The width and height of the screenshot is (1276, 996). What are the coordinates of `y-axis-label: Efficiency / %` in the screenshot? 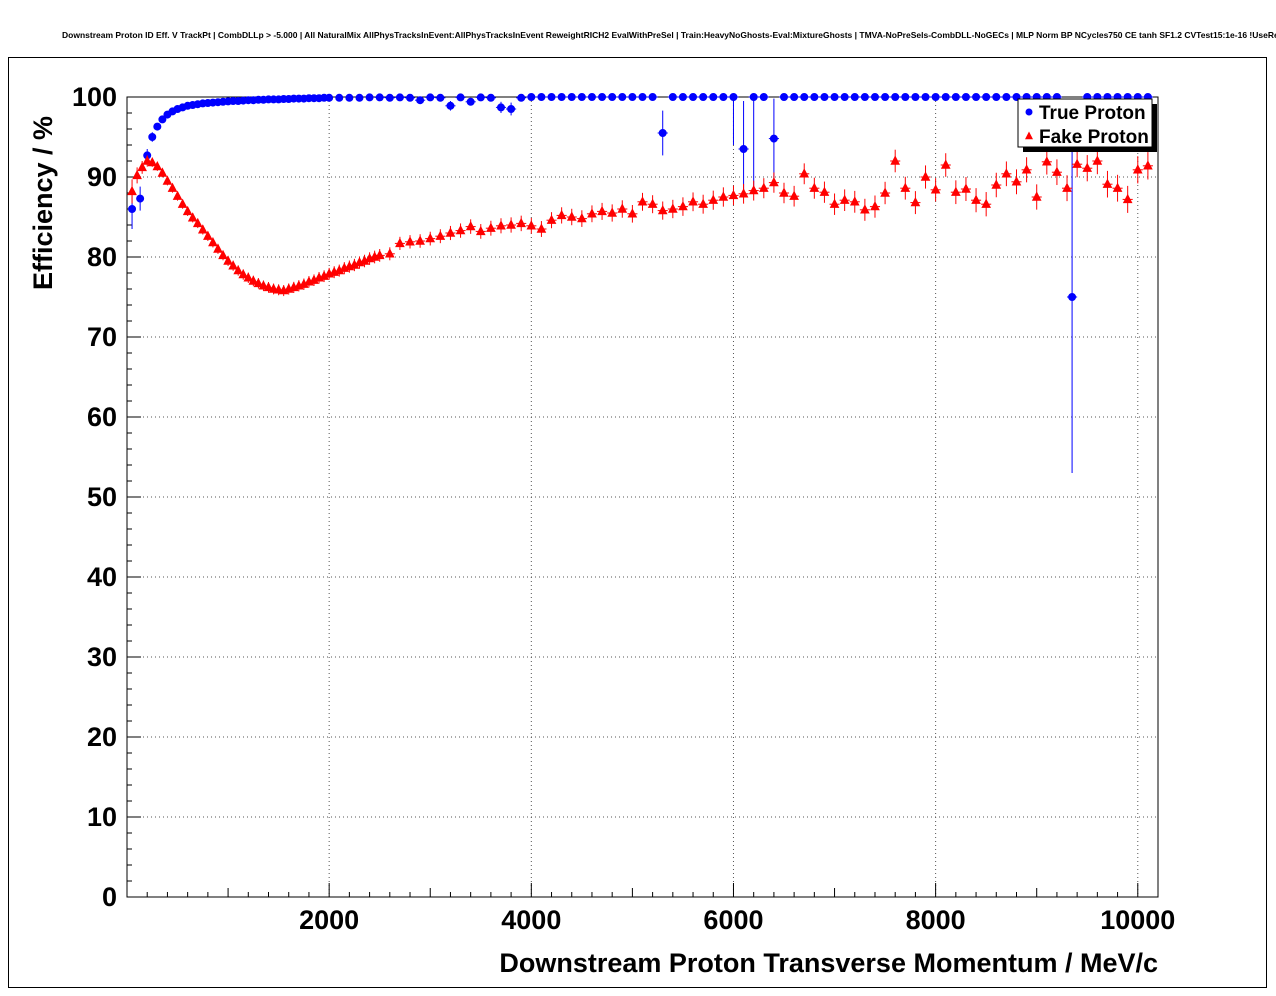 It's located at (43, 202).